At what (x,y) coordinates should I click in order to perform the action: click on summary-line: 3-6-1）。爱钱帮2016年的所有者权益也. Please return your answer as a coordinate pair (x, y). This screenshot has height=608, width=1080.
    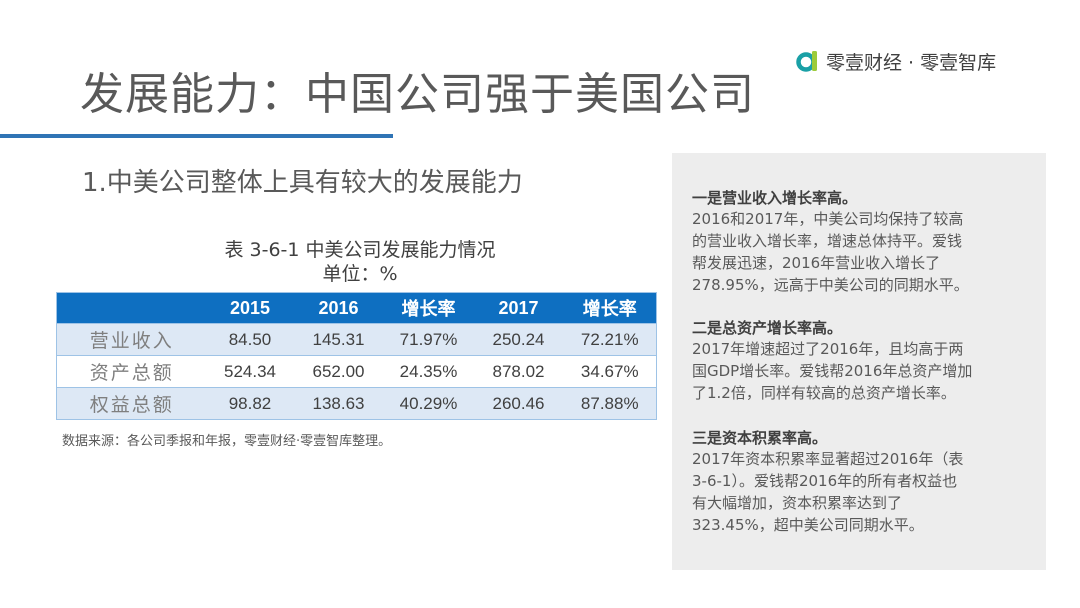
    Looking at the image, I should click on (825, 481).